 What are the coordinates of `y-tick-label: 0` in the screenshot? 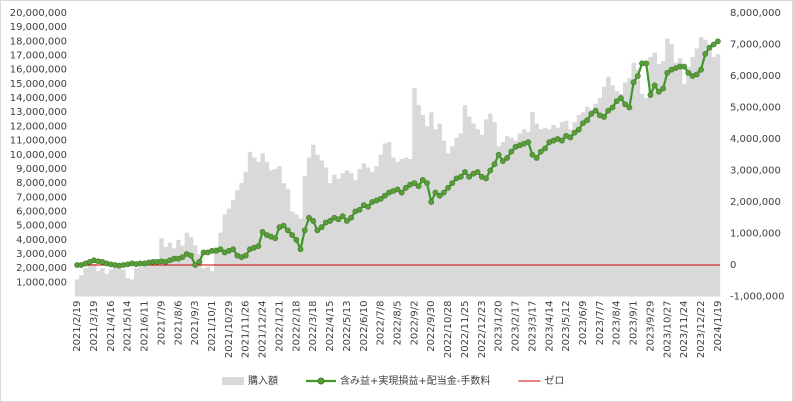 It's located at (733, 265).